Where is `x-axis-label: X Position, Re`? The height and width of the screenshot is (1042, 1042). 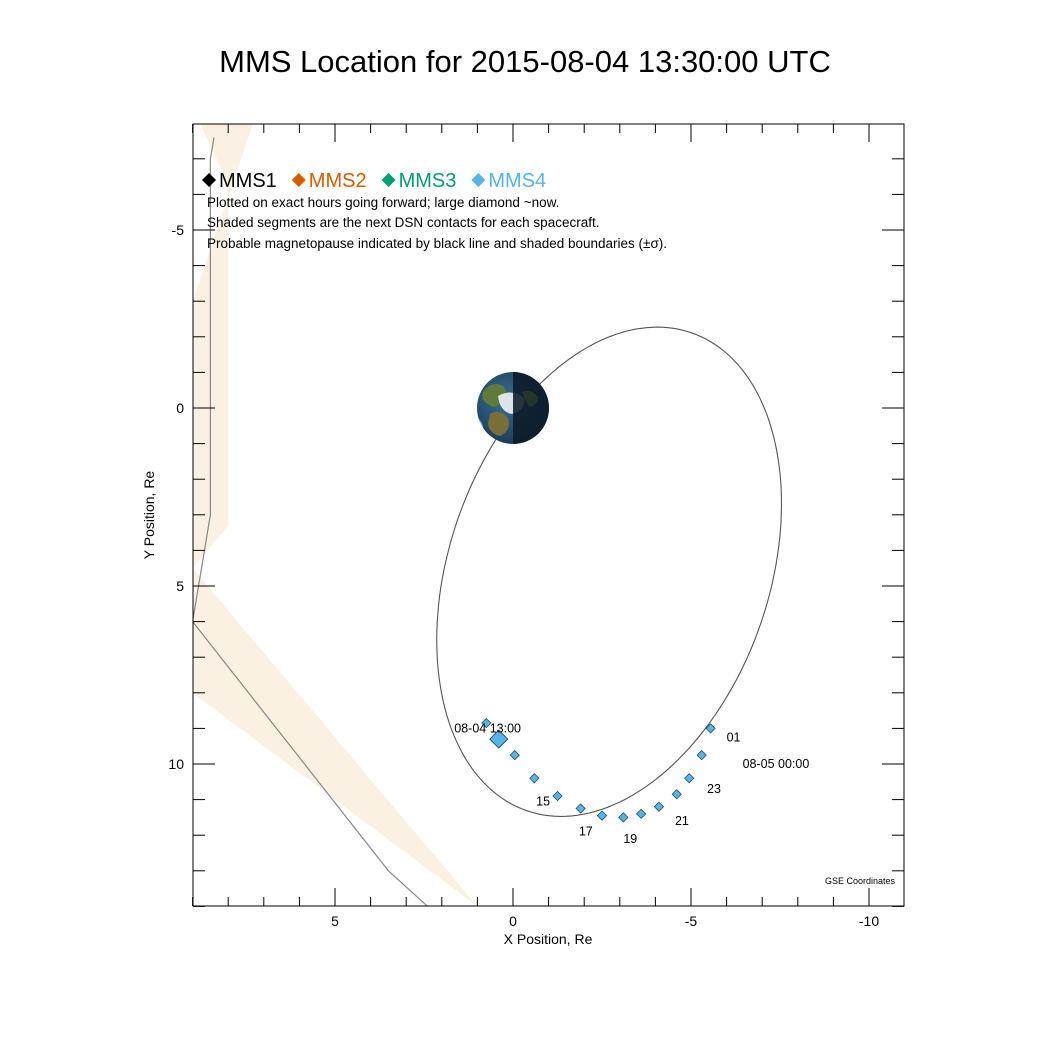
x-axis-label: X Position, Re is located at coordinates (548, 939).